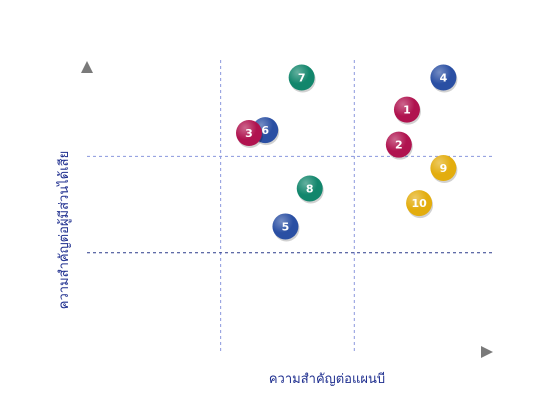 The width and height of the screenshot is (536, 410). I want to click on data-point-2: 2, so click(399, 145).